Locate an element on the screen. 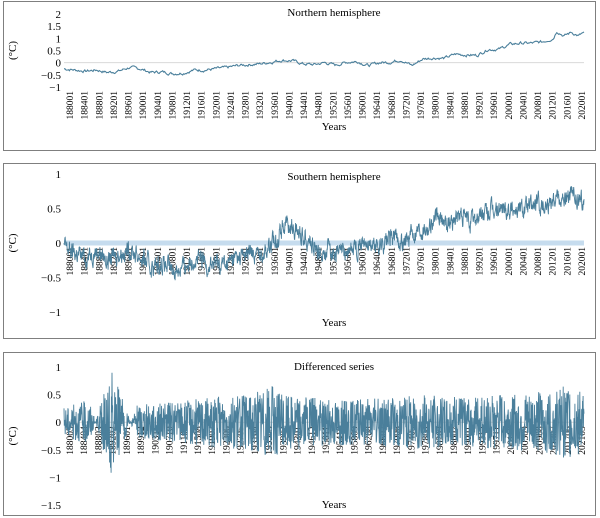  x-tick-label: 197405 is located at coordinates (412, 440).